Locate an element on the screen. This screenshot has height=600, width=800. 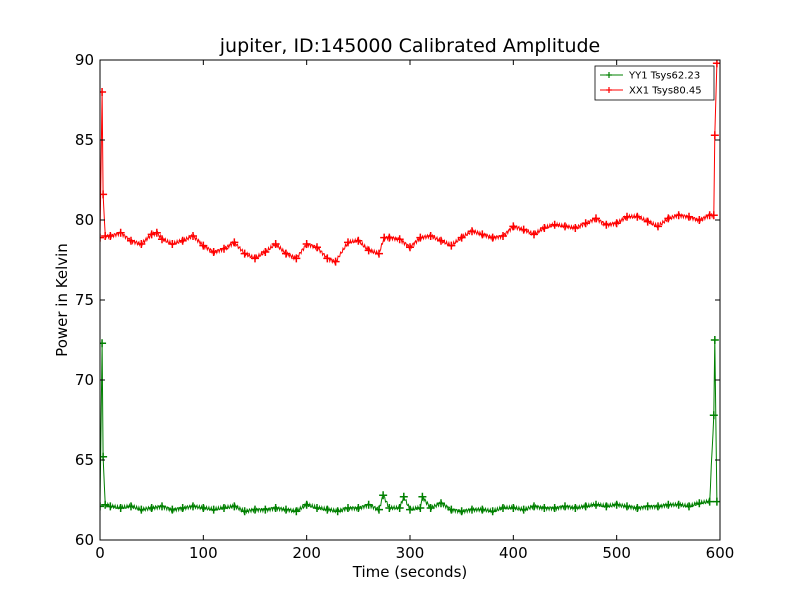
x-axis-label: Time (seconds) is located at coordinates (410, 572).